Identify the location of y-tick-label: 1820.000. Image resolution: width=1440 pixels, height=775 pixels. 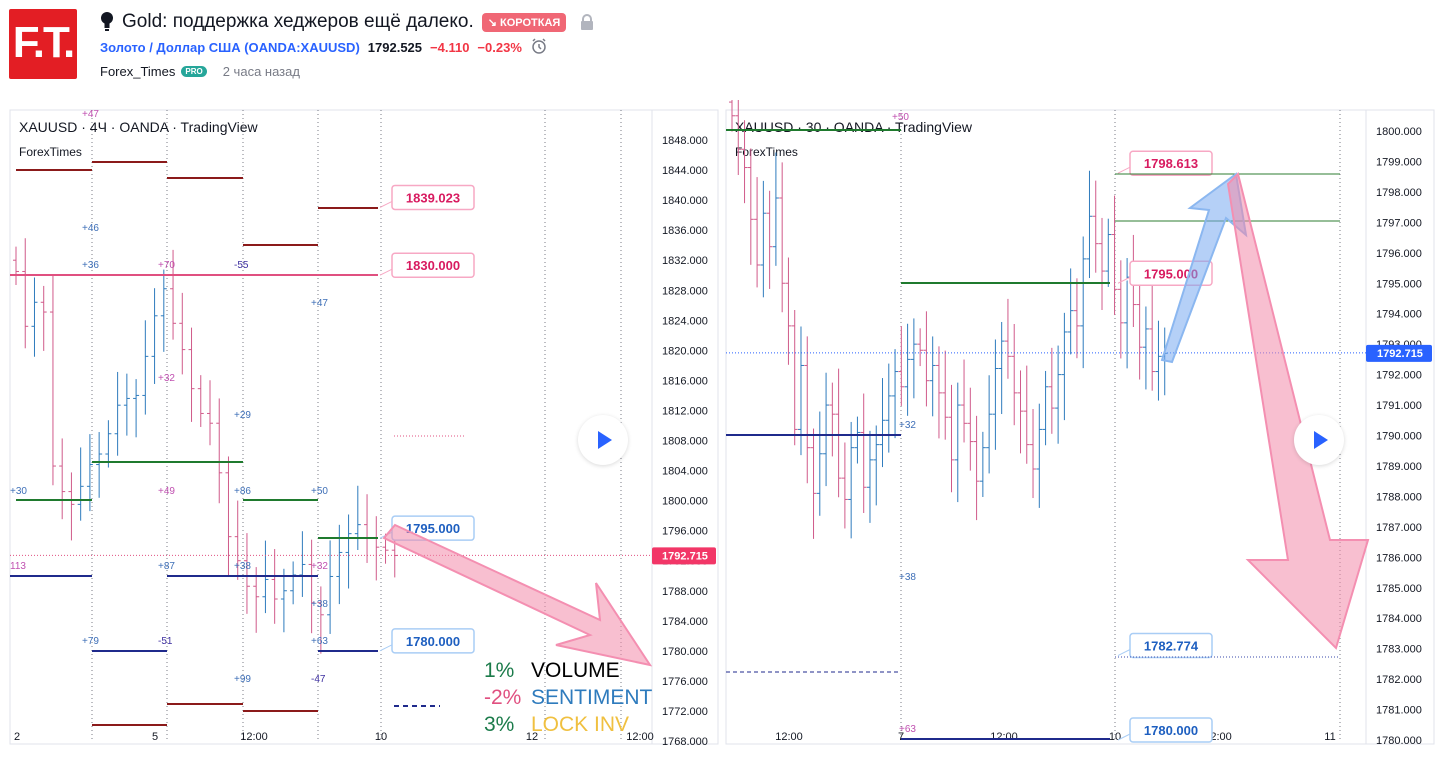
(685, 351).